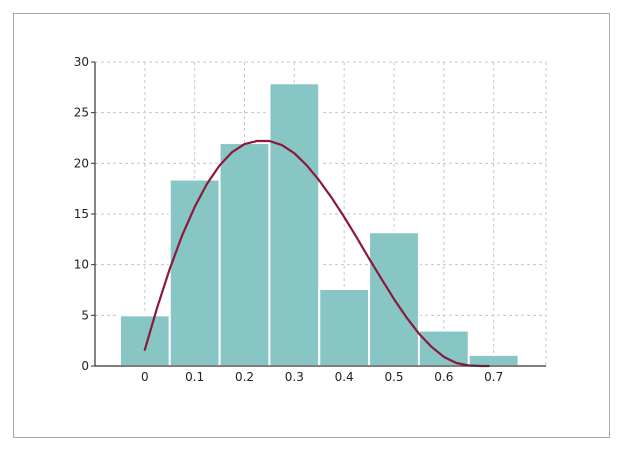 The image size is (624, 453). What do you see at coordinates (81, 113) in the screenshot?
I see `y-tick-label-5: 25` at bounding box center [81, 113].